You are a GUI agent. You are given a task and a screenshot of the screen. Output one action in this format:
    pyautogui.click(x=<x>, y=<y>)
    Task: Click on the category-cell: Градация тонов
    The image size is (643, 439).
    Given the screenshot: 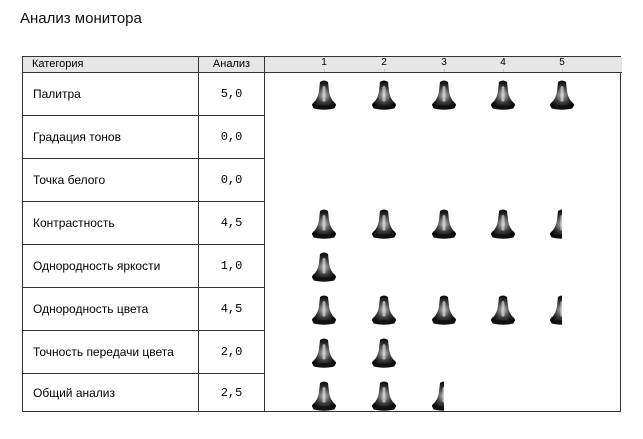 What is the action you would take?
    pyautogui.click(x=111, y=137)
    